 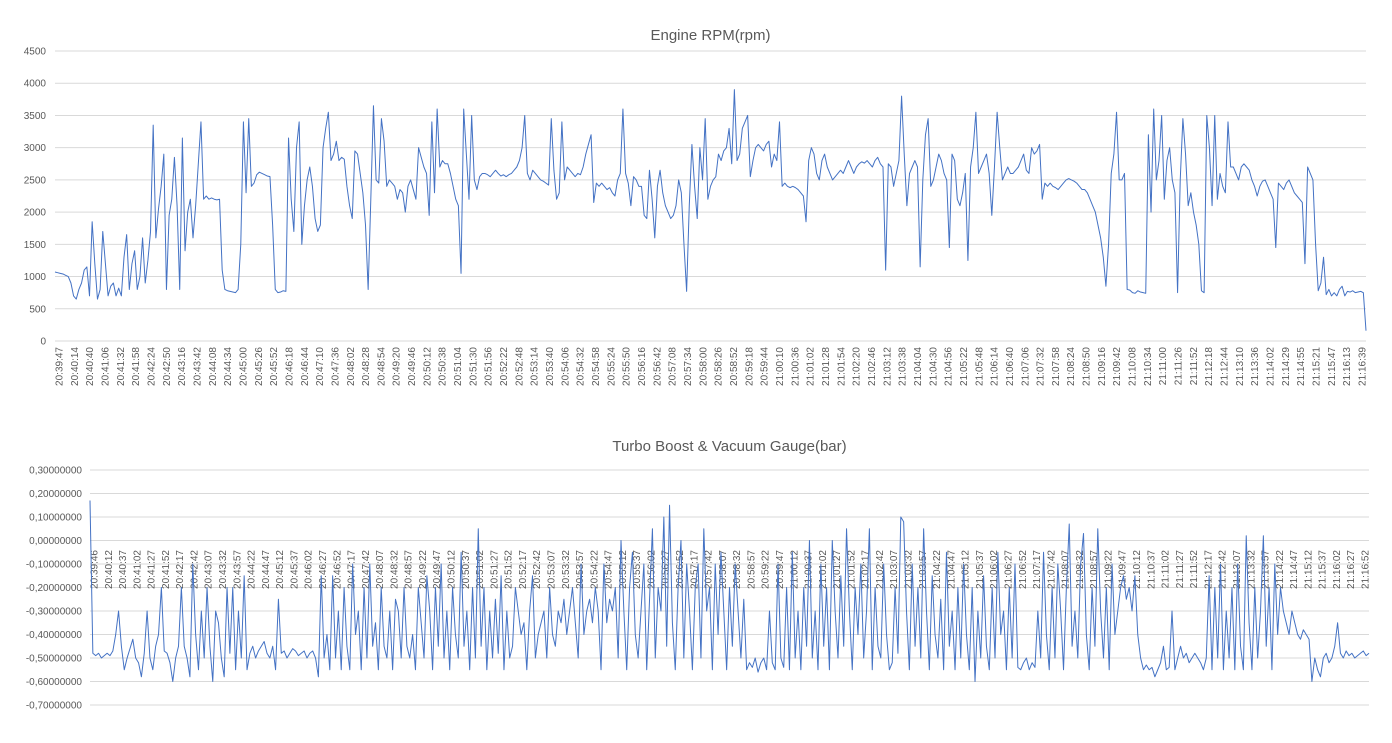 I want to click on x-tick-label: 21:16:13, so click(x=1347, y=366).